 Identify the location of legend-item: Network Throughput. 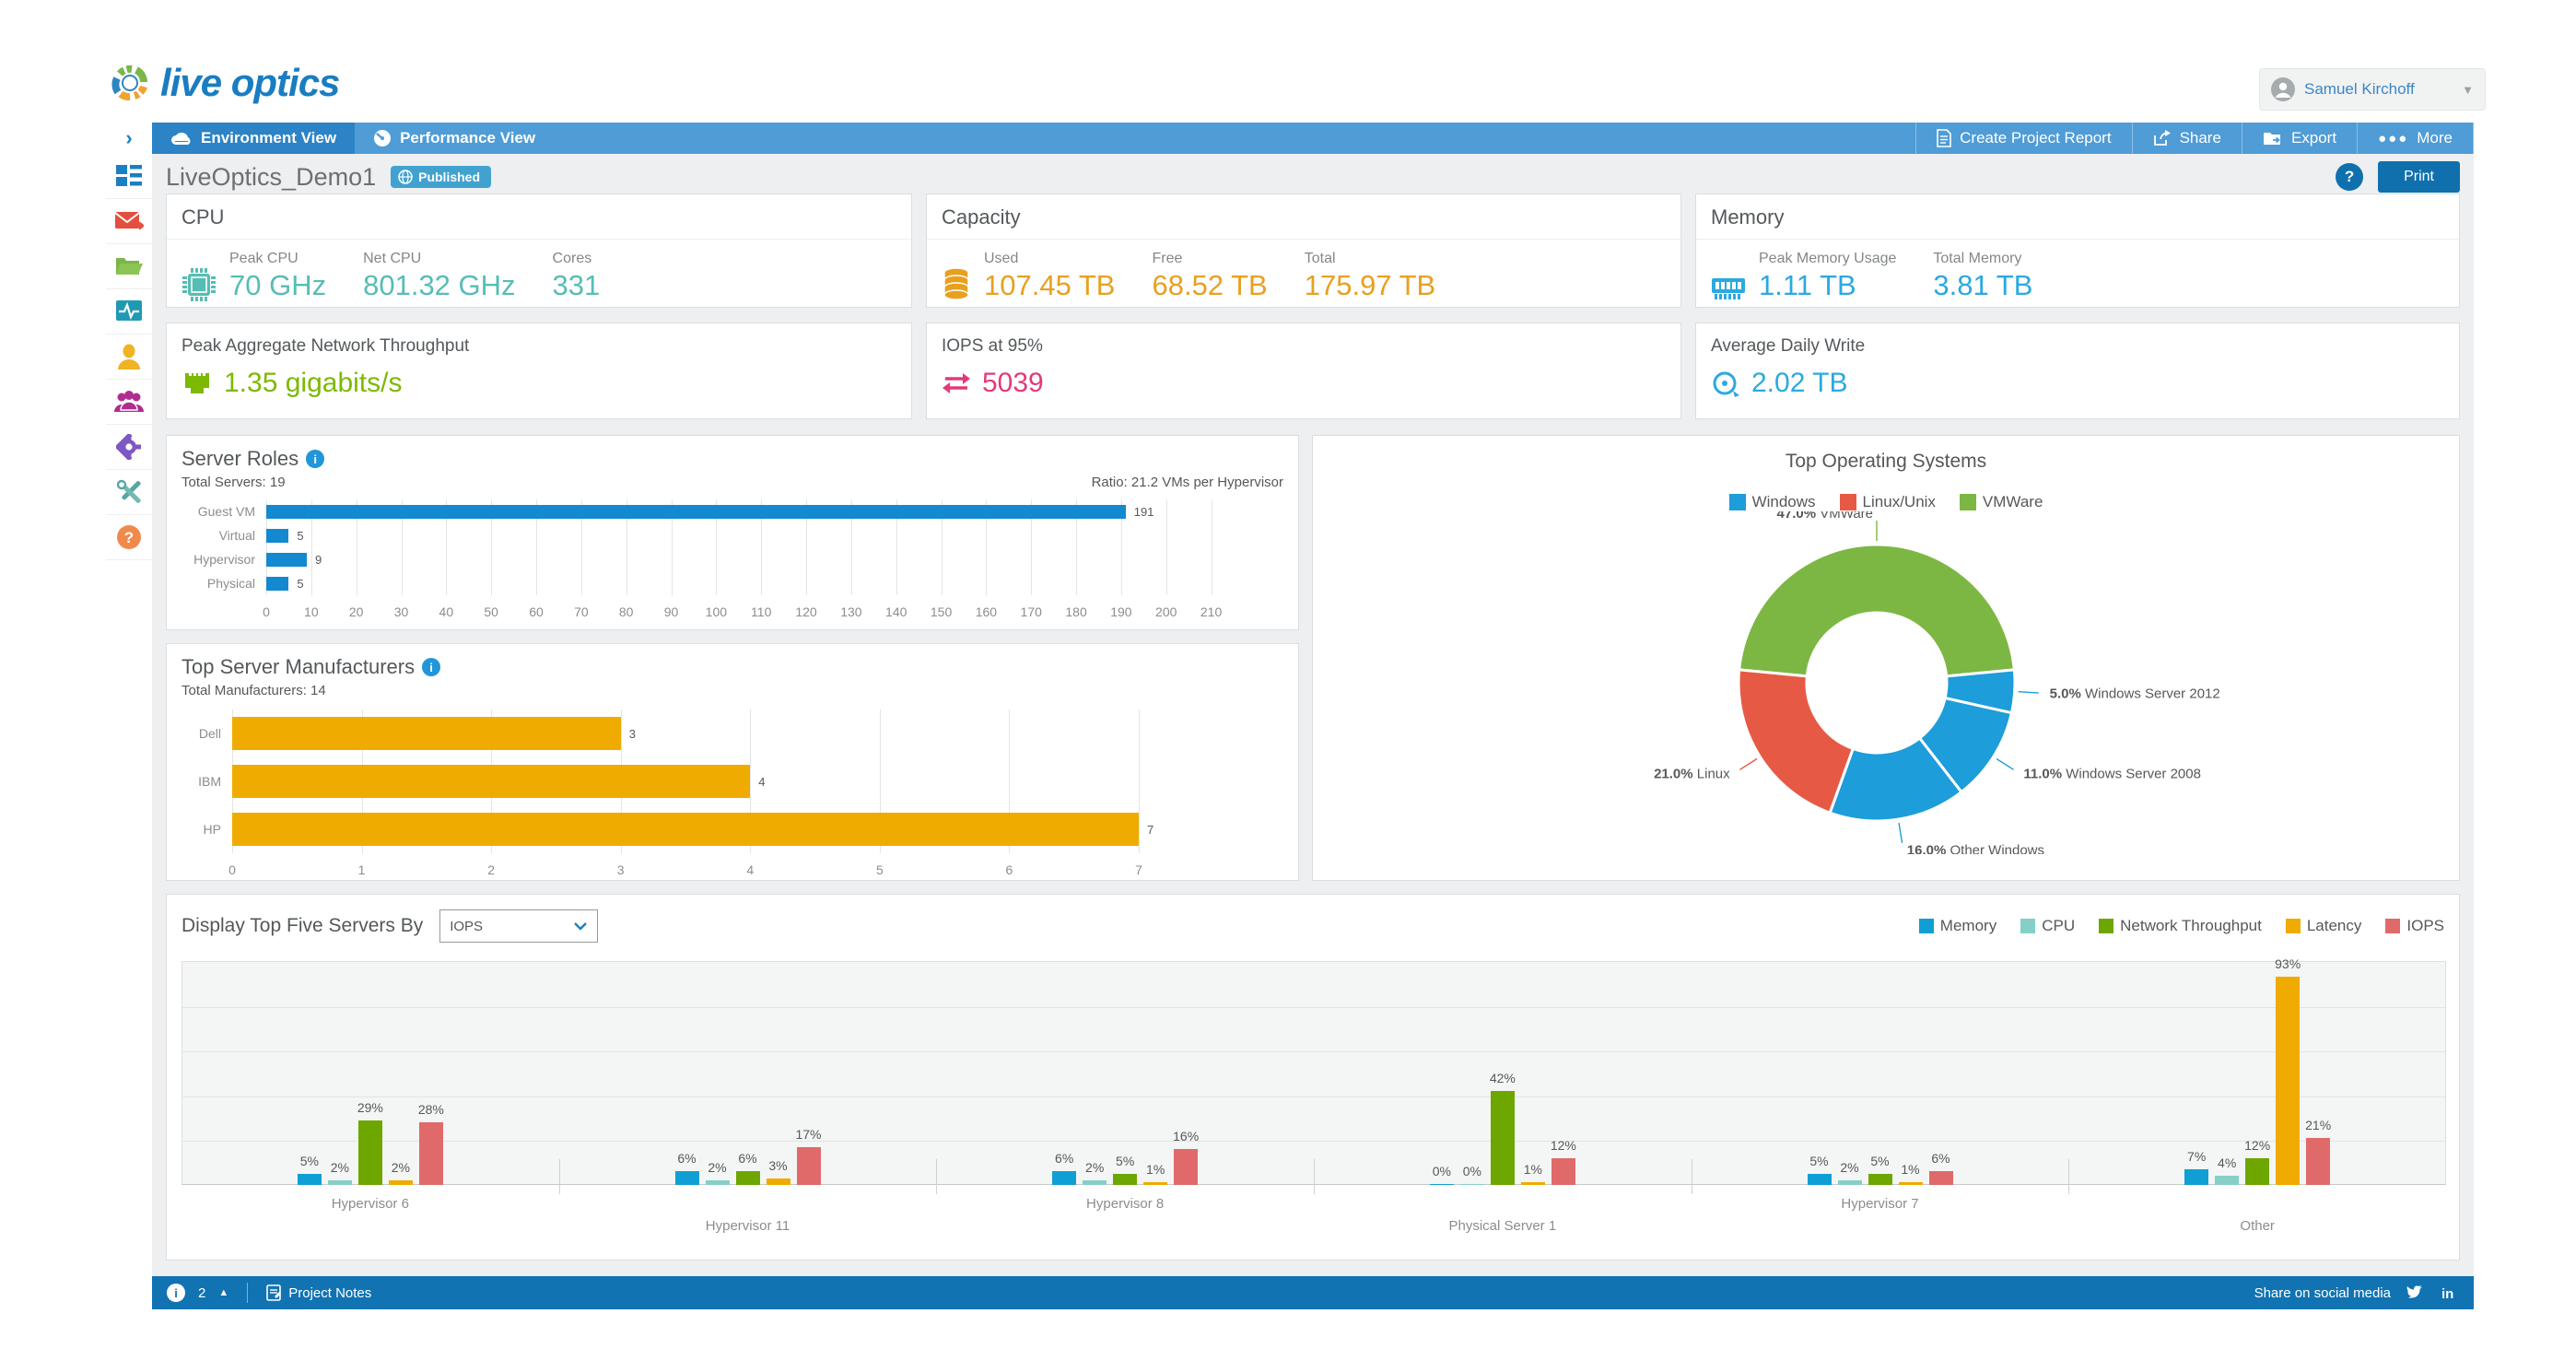
(2180, 926).